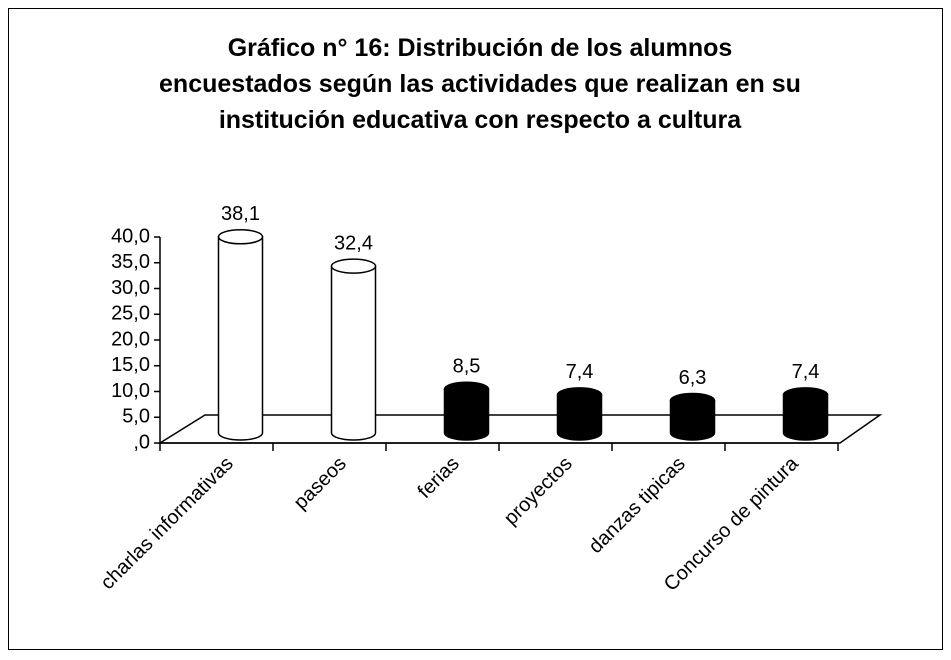 This screenshot has height=660, width=951. I want to click on y-tick-label: 5,0, so click(136, 417).